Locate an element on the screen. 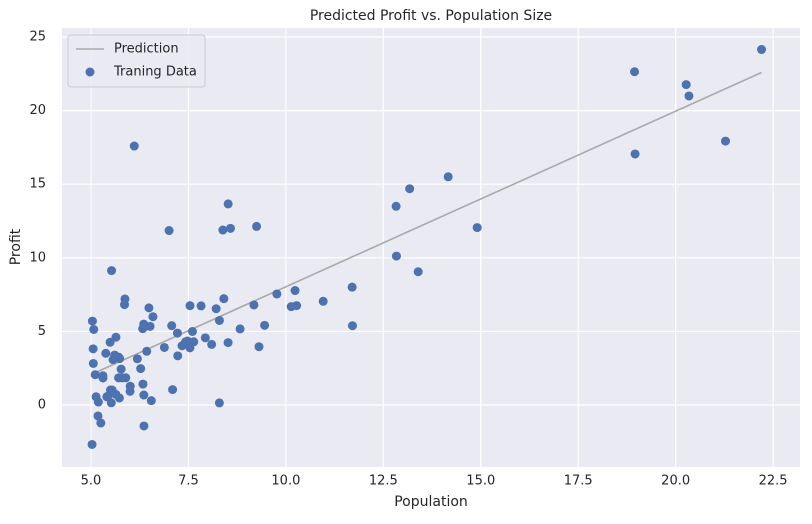  x-tick-label: 22.5 is located at coordinates (773, 481).